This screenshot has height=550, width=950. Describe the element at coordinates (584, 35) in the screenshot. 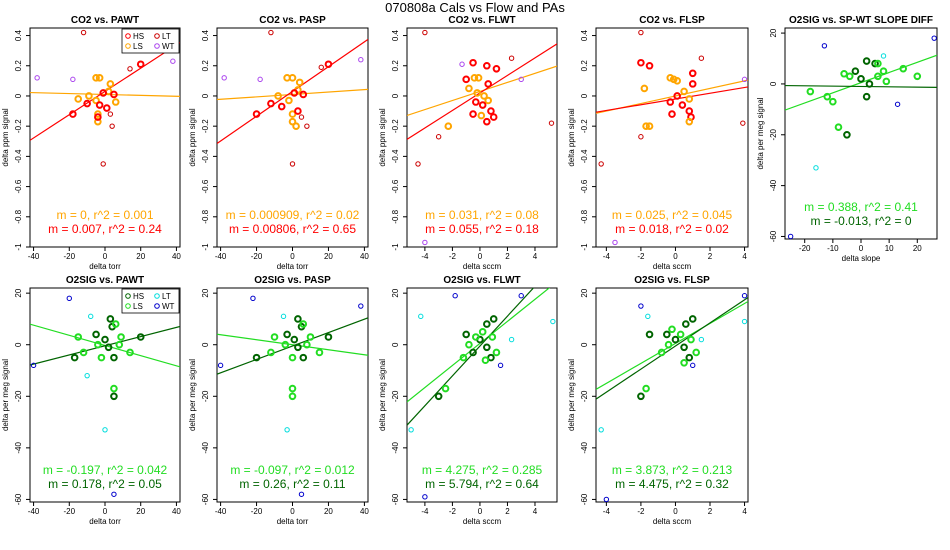

I see `y-tick-label: 0.4` at that location.